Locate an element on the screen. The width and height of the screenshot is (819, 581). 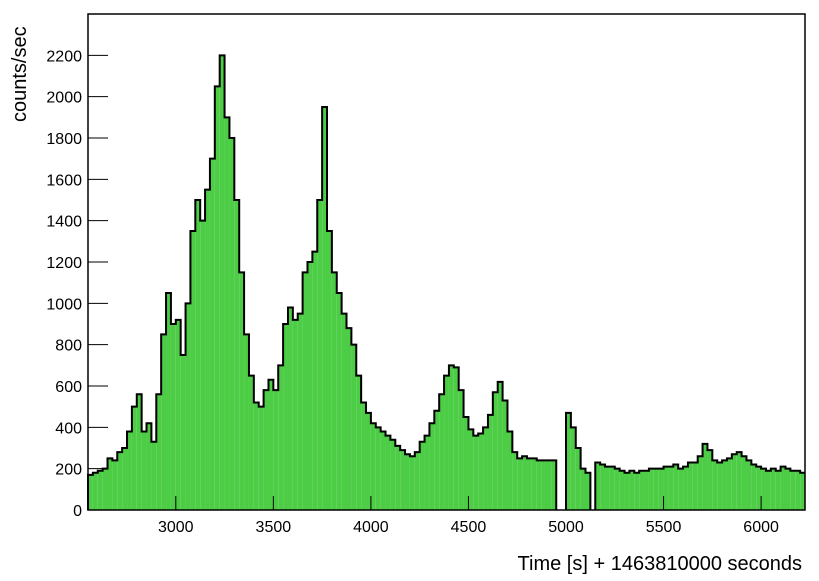
x-tick-label: 5000 is located at coordinates (566, 527).